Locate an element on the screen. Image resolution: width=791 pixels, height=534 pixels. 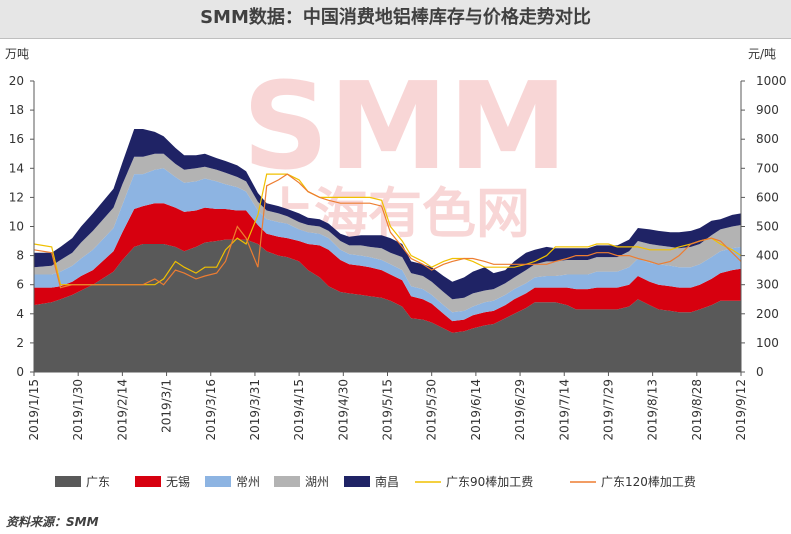
right-tick-label: 1000 is located at coordinates (771, 81).